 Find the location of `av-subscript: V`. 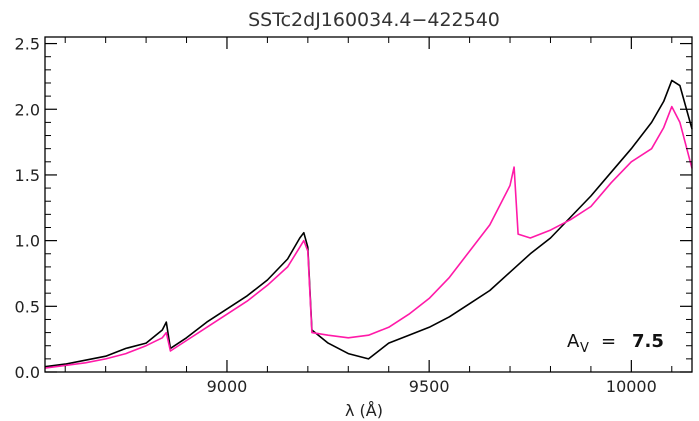

av-subscript: V is located at coordinates (584, 348).